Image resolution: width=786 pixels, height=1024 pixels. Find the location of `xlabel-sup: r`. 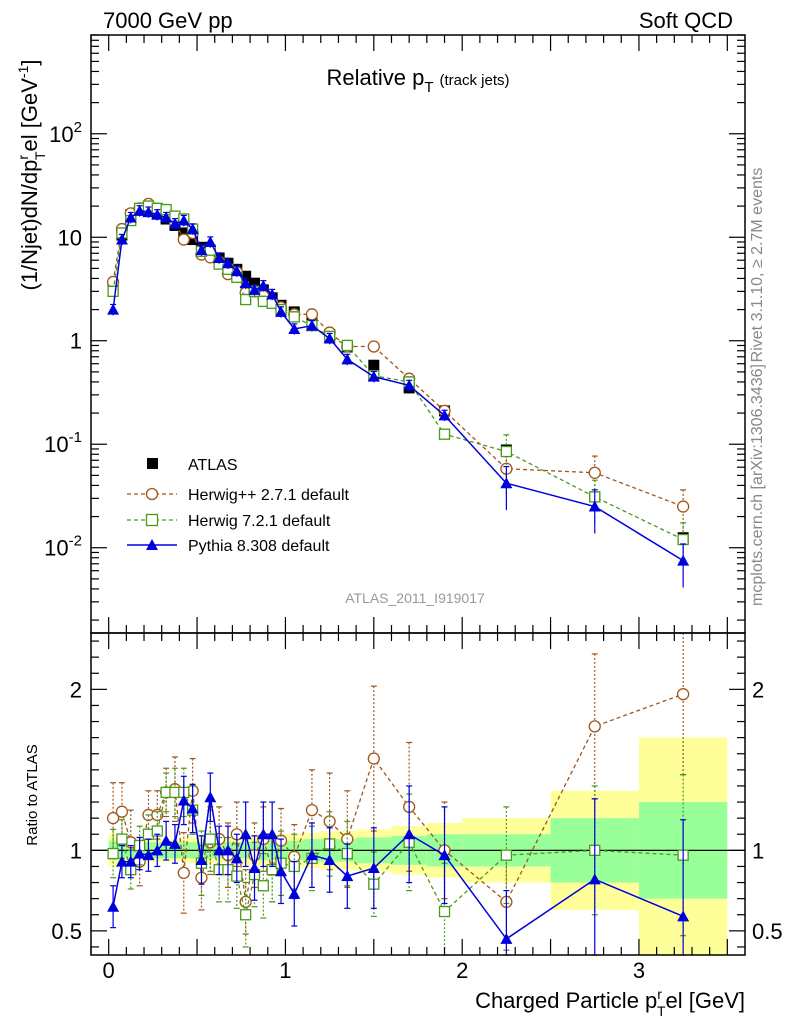

xlabel-sup: r is located at coordinates (659, 994).